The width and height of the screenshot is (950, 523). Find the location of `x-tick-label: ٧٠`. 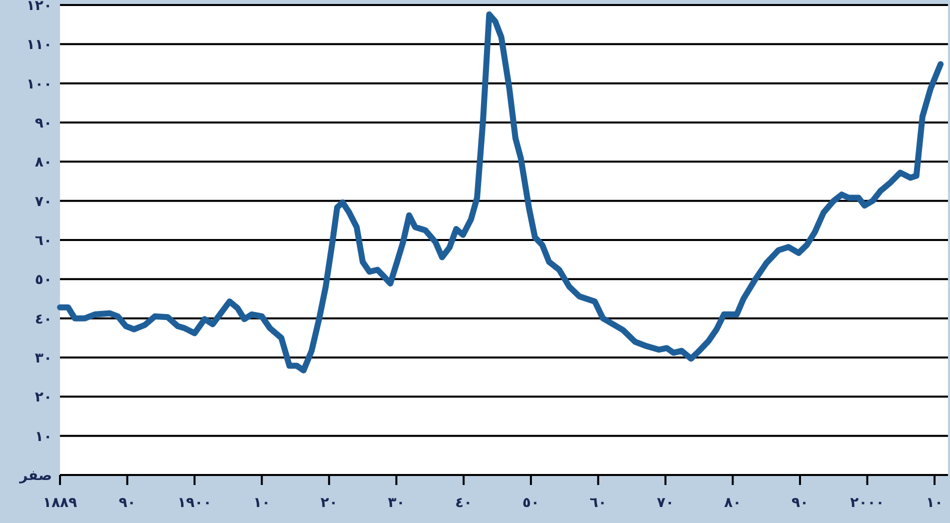

x-tick-label: ٧٠ is located at coordinates (665, 503).